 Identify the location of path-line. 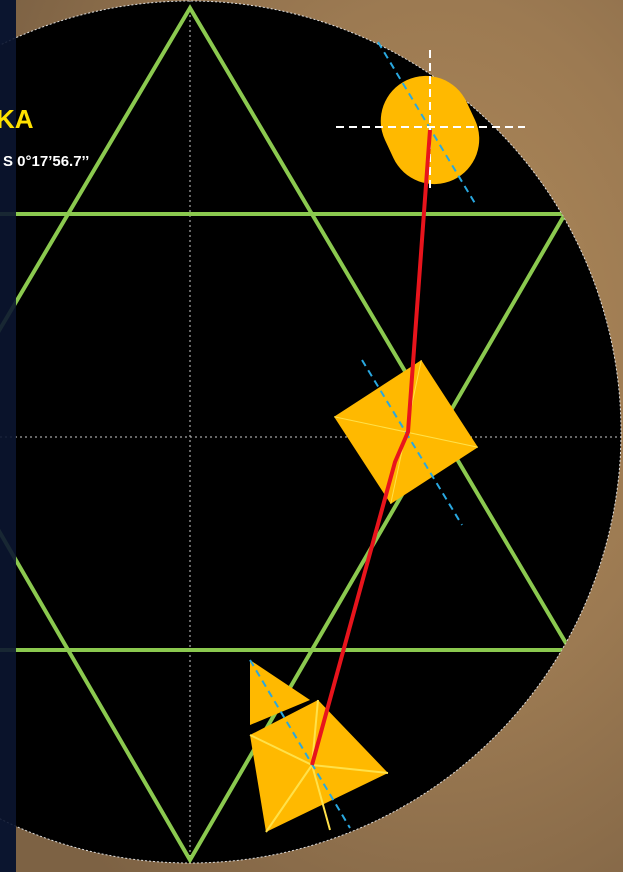
(371, 447).